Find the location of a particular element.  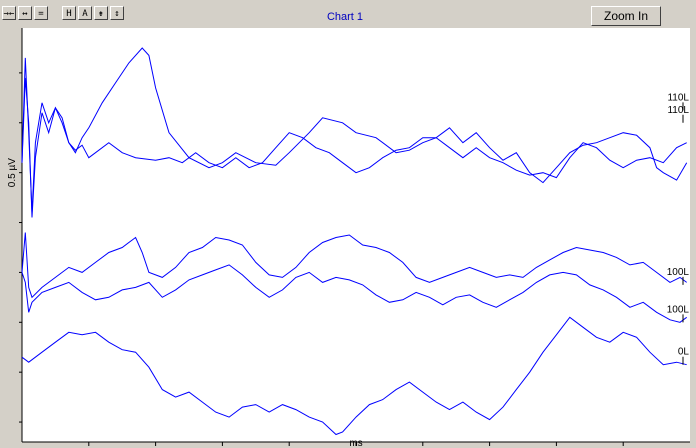

chart-toolbar: →← ↔ = H A ⇟ ↕ is located at coordinates (63, 13).